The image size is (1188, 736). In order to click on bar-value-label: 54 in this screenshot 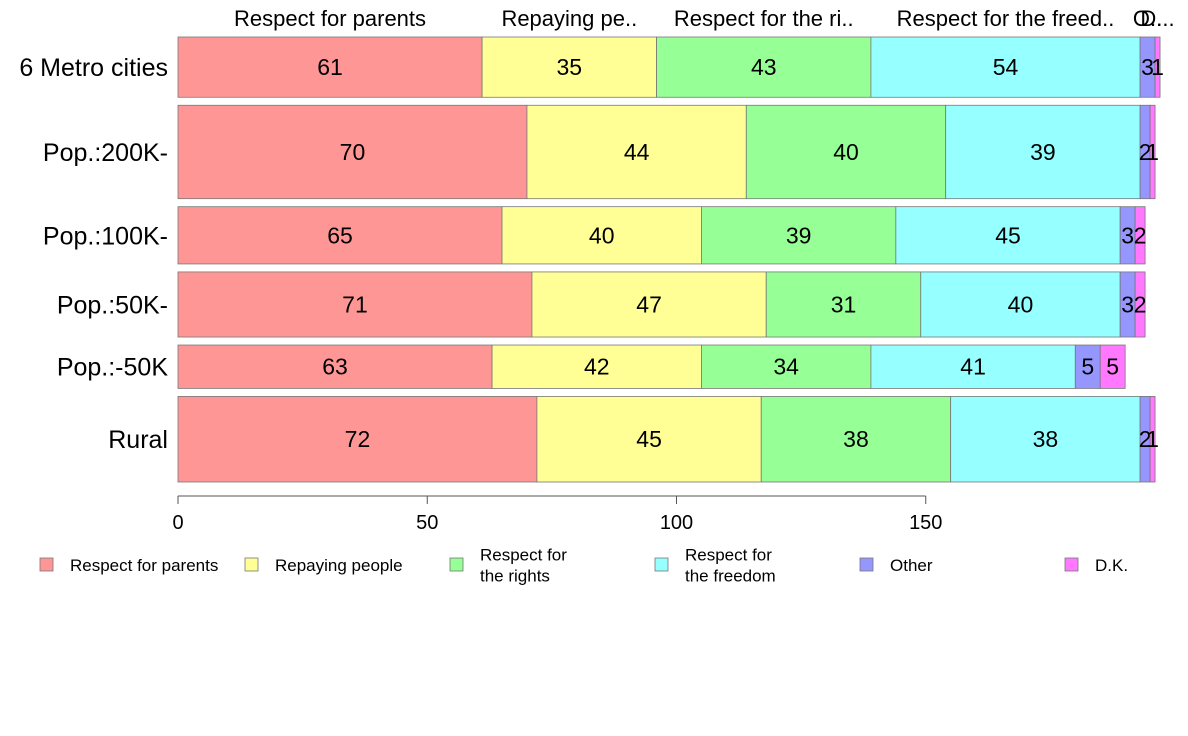, I will do `click(1006, 67)`.